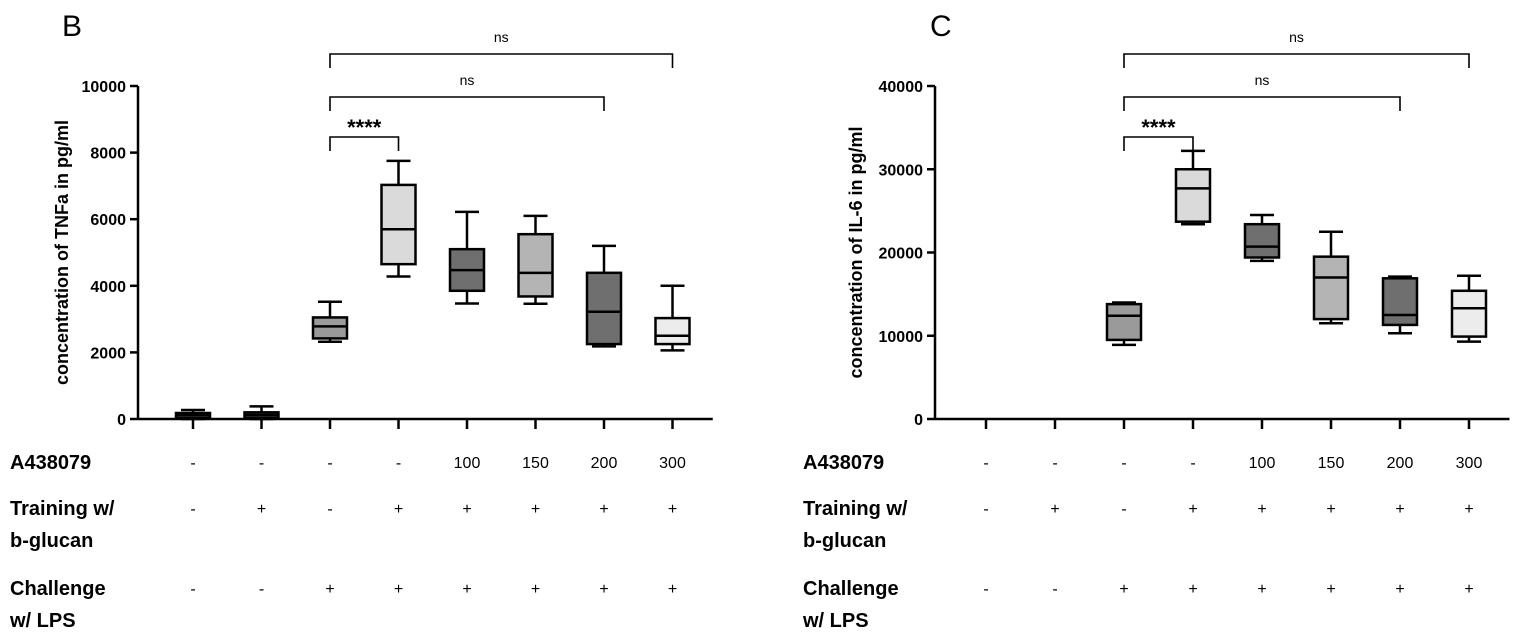 This screenshot has width=1525, height=633. I want to click on y-tick-label: 30000, so click(901, 170).